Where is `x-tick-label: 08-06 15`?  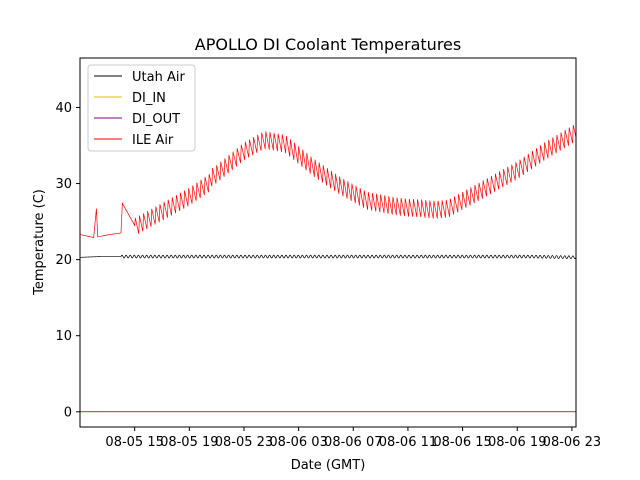
x-tick-label: 08-06 15 is located at coordinates (462, 442).